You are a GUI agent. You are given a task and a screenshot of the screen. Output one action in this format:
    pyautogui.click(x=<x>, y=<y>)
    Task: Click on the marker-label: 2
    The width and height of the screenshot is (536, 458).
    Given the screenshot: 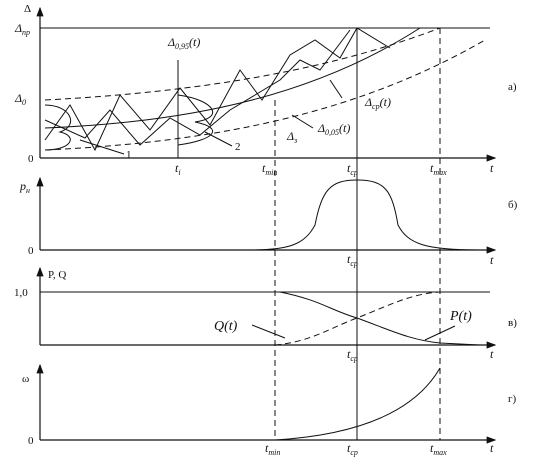 What is the action you would take?
    pyautogui.click(x=238, y=147)
    